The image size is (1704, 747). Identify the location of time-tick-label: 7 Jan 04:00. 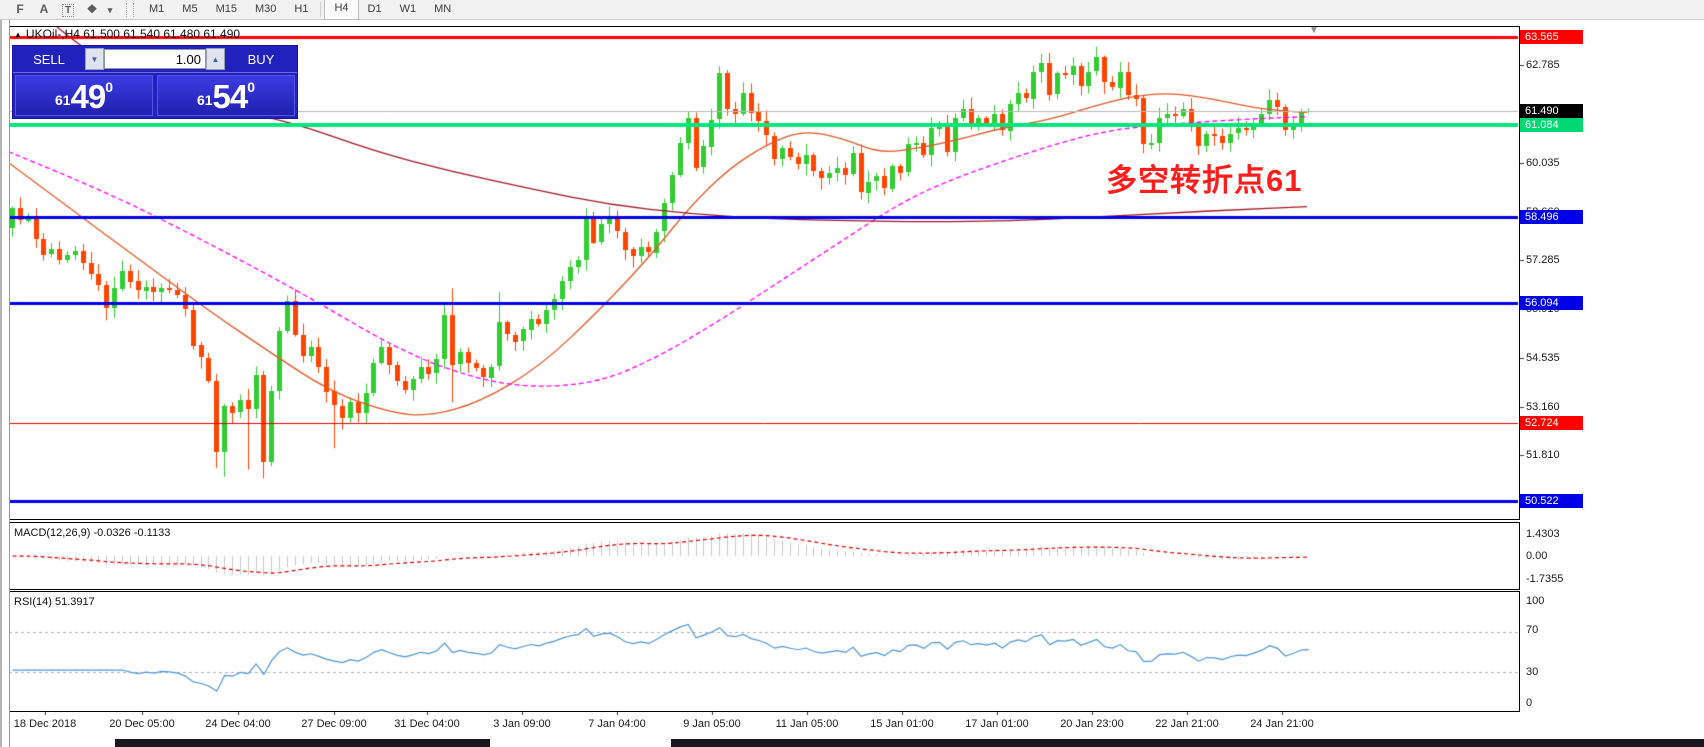
(617, 724).